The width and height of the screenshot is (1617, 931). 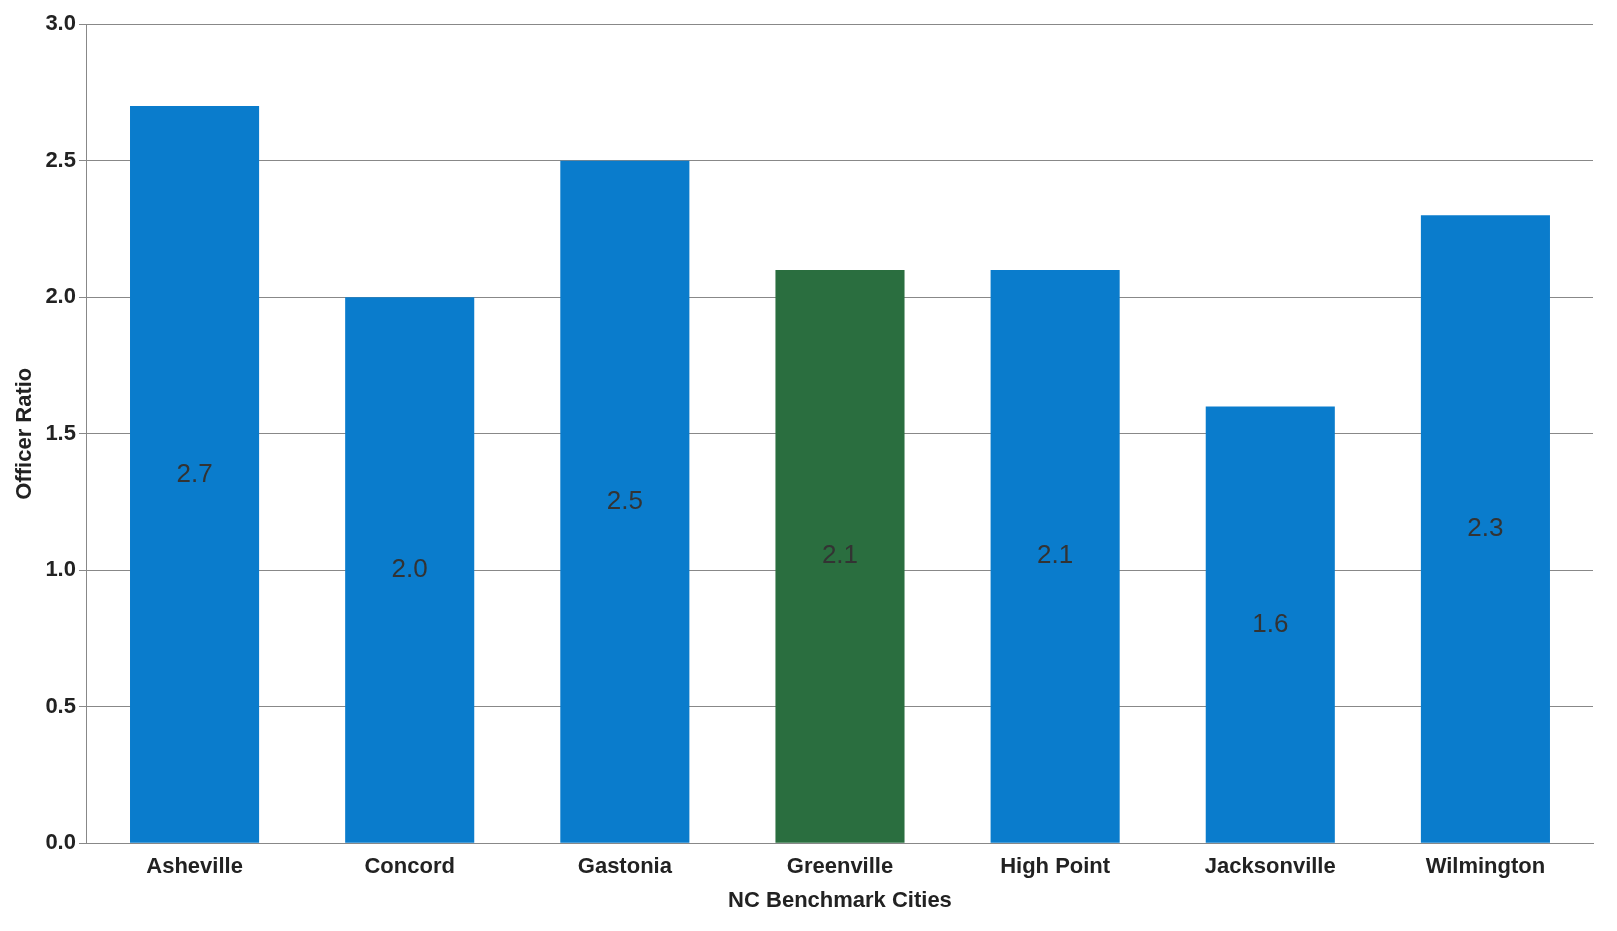 I want to click on y-tick-label: 3.0, so click(x=60, y=23).